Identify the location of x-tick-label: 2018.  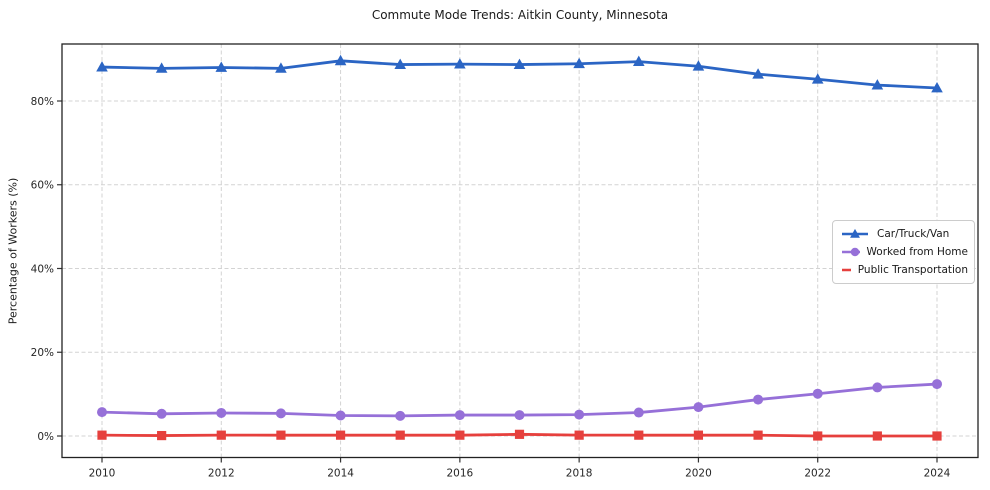
(579, 474).